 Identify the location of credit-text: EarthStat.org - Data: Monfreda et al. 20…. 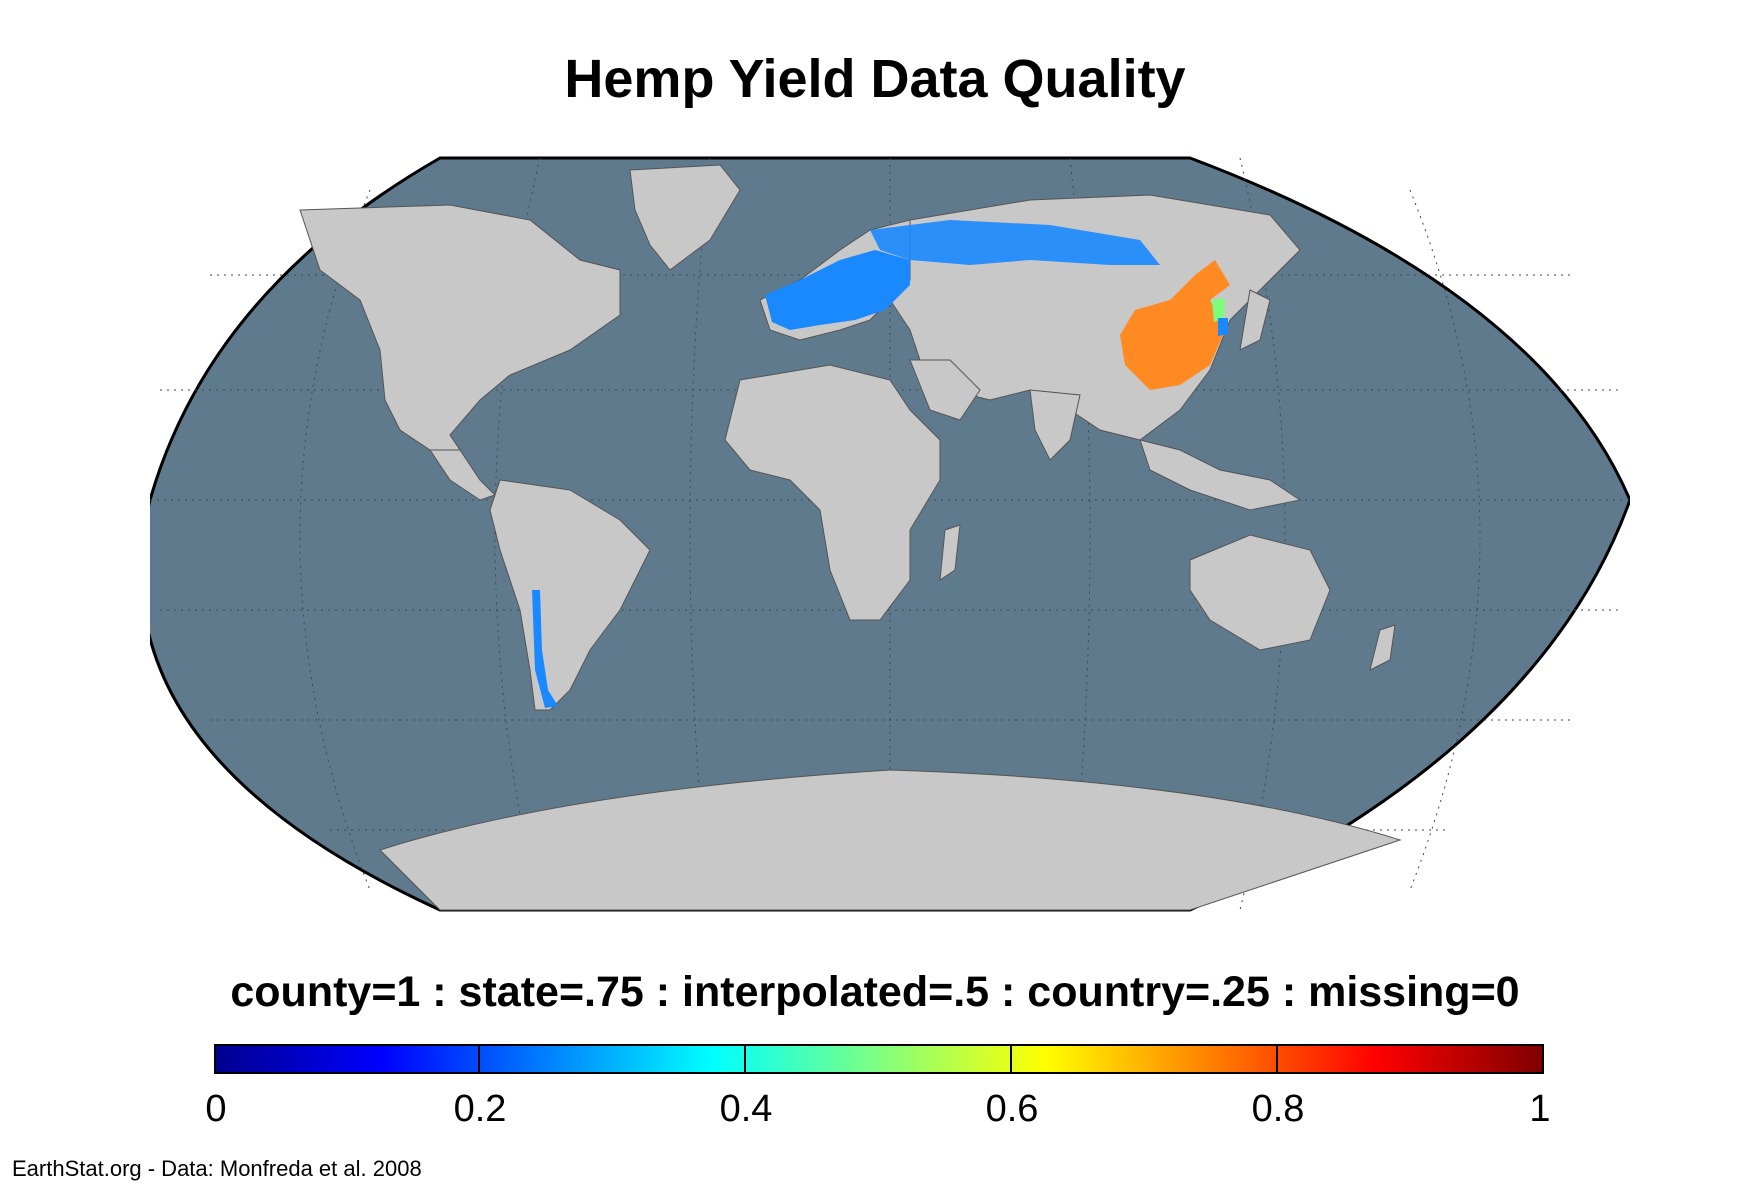
(217, 1168).